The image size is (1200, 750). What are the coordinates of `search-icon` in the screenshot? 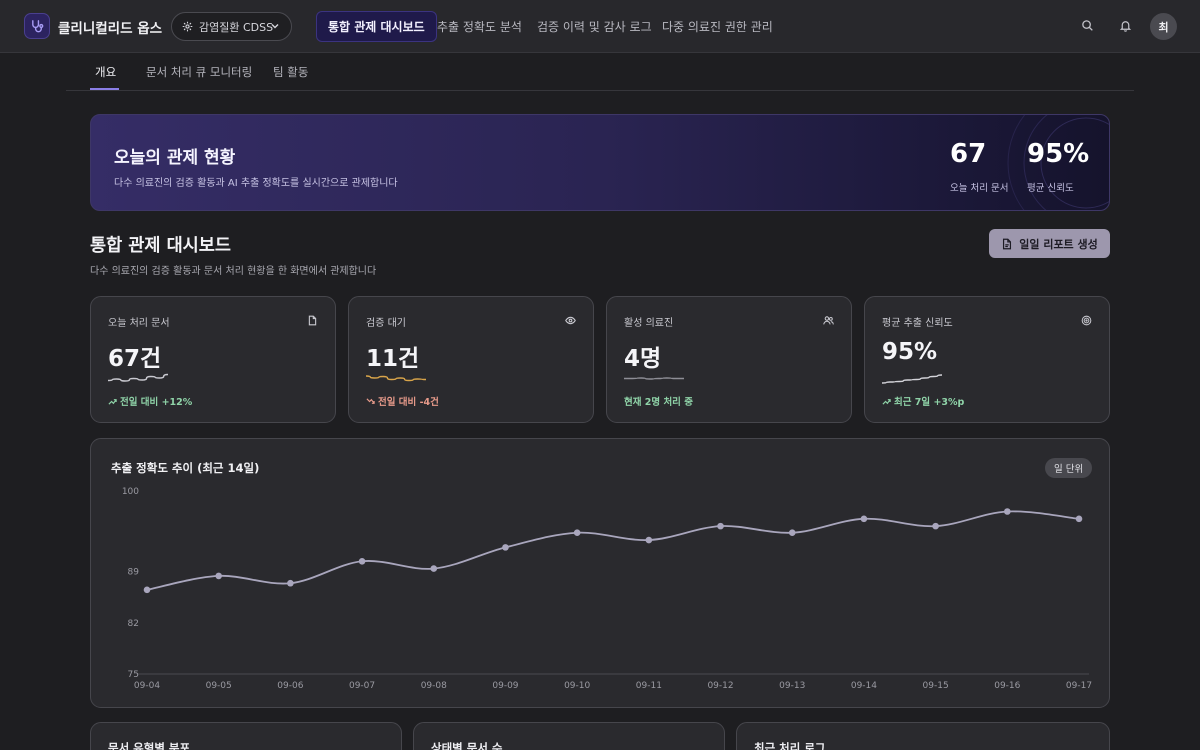 It's located at (1087, 25).